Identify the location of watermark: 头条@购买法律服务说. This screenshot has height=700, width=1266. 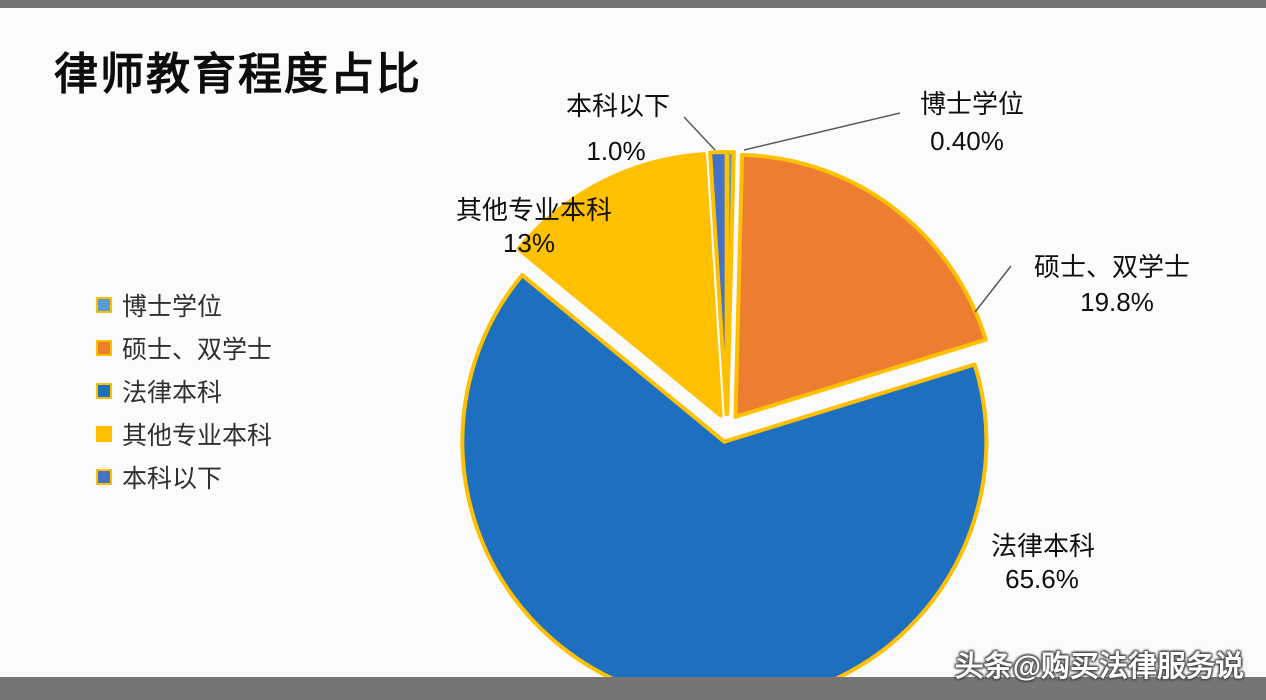
(1099, 667).